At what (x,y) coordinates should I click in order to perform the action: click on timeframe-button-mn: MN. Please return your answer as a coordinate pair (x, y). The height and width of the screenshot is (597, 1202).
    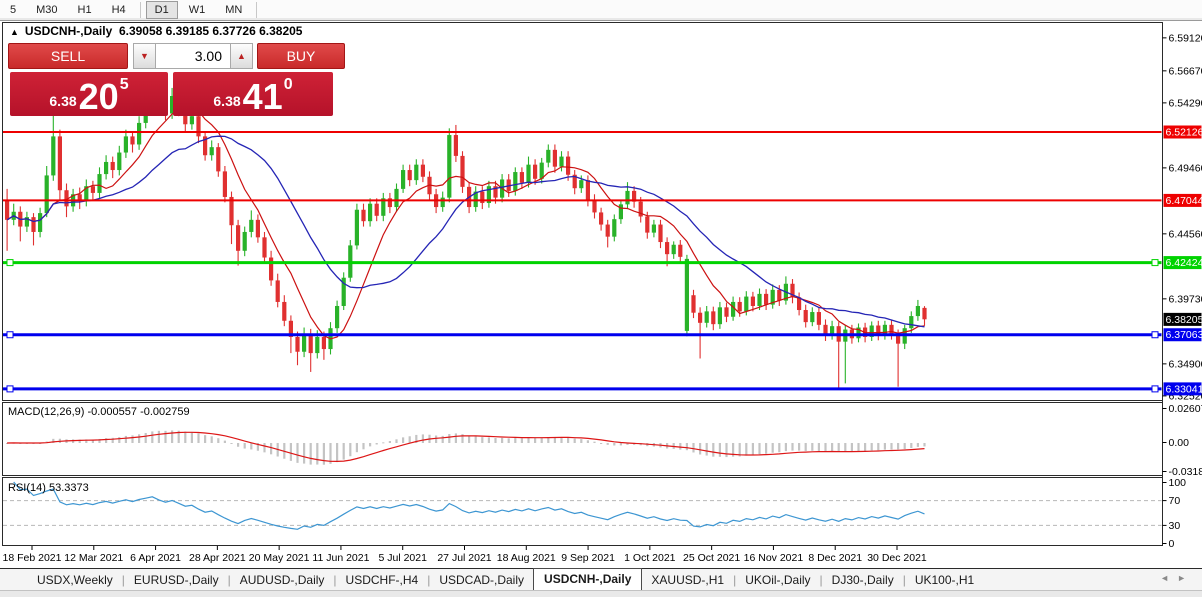
    Looking at the image, I should click on (234, 10).